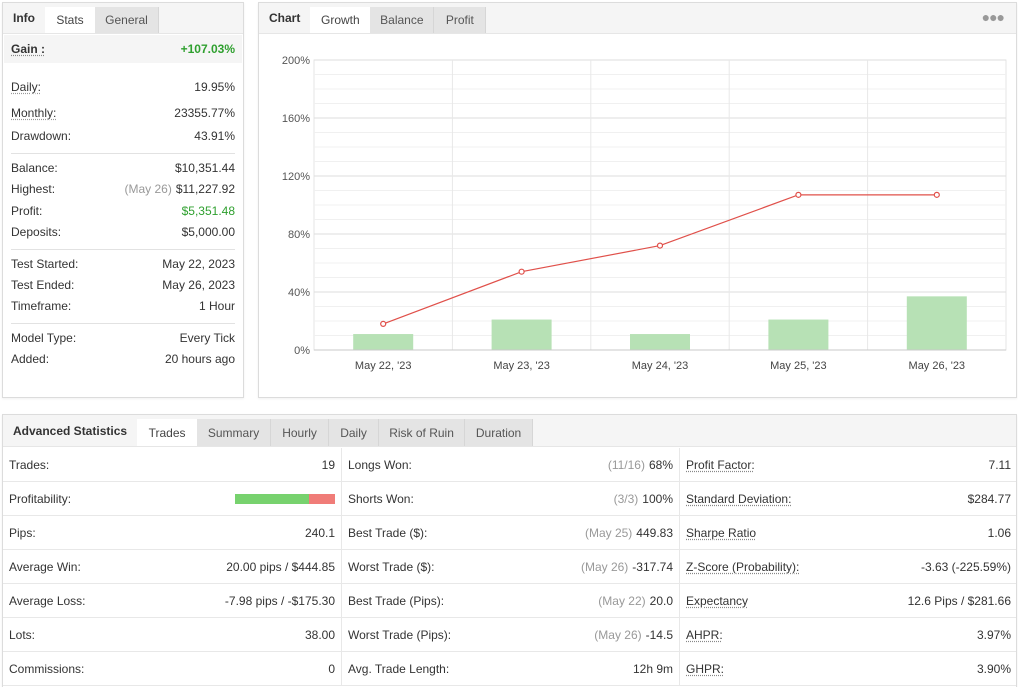  Describe the element at coordinates (40, 499) in the screenshot. I see `stat-label: Profitability:` at that location.